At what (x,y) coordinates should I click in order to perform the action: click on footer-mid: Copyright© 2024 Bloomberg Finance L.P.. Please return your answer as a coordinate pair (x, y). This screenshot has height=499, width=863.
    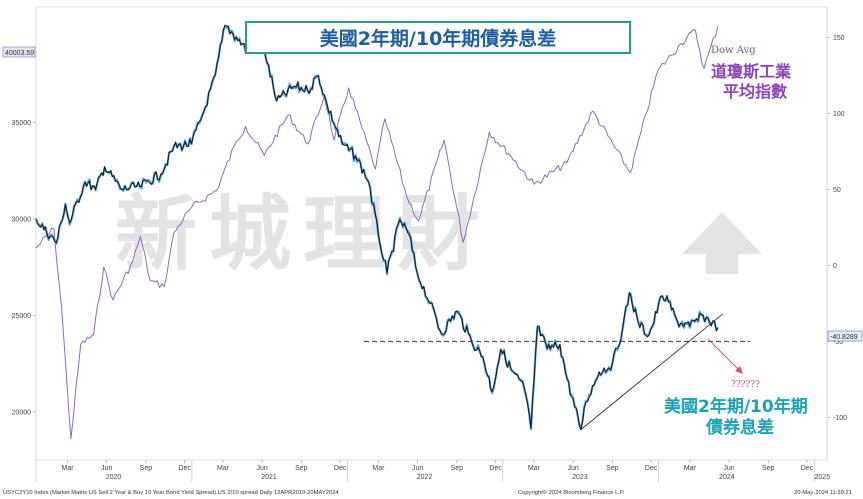
    Looking at the image, I should click on (571, 492).